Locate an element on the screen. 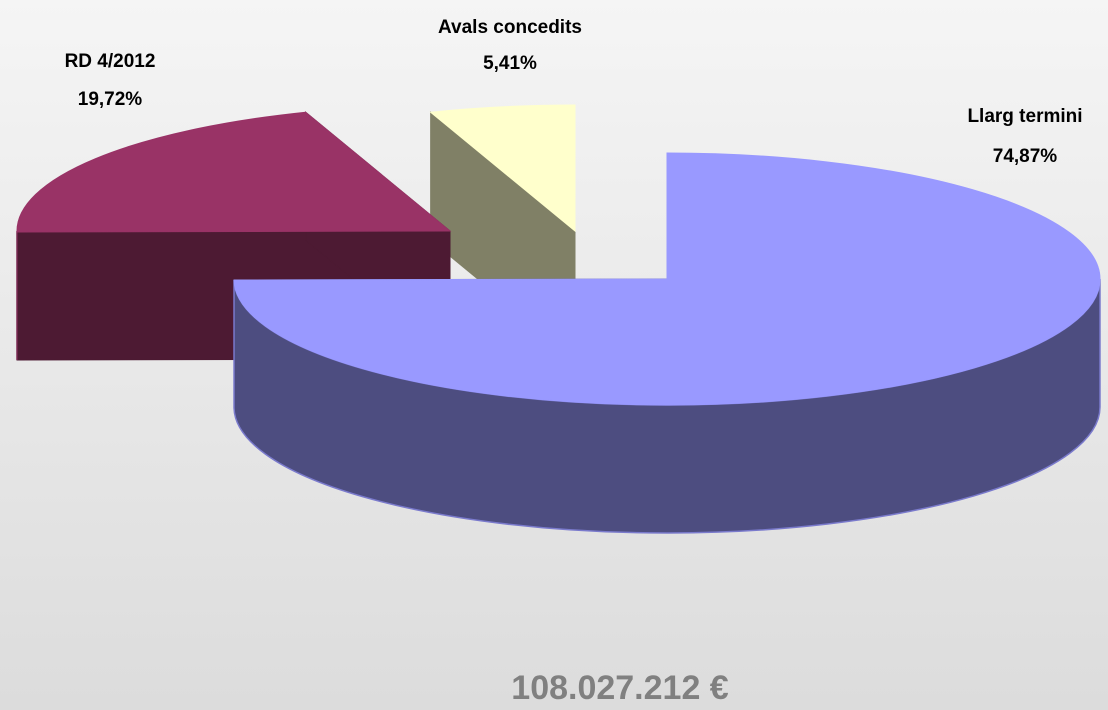 This screenshot has width=1108, height=710. slice-value-label: 74,87% is located at coordinates (1025, 156).